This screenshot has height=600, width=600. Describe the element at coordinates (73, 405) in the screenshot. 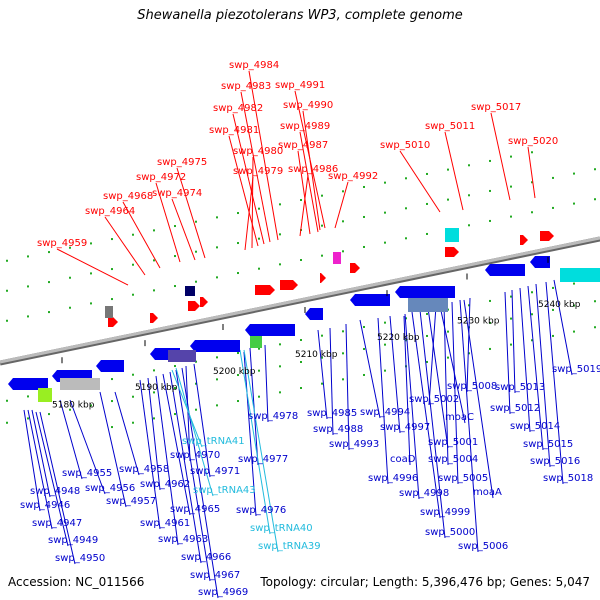

I see `tick-label: 5180 kbp` at that location.